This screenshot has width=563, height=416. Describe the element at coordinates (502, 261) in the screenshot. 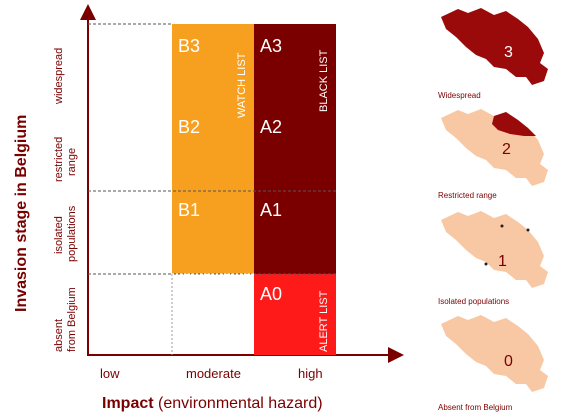

I see `map-isolated-number: 1` at that location.